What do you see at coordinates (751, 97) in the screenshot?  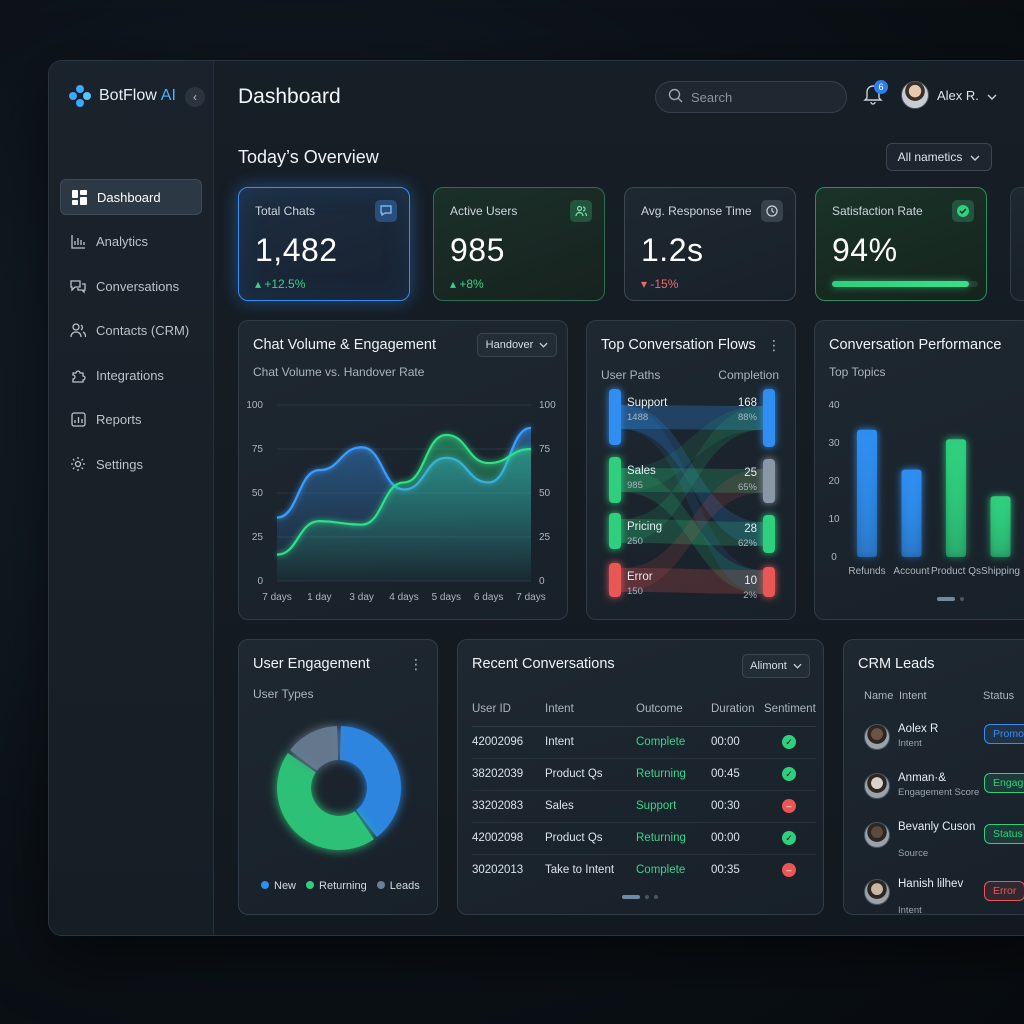 I see `search-input: Search` at bounding box center [751, 97].